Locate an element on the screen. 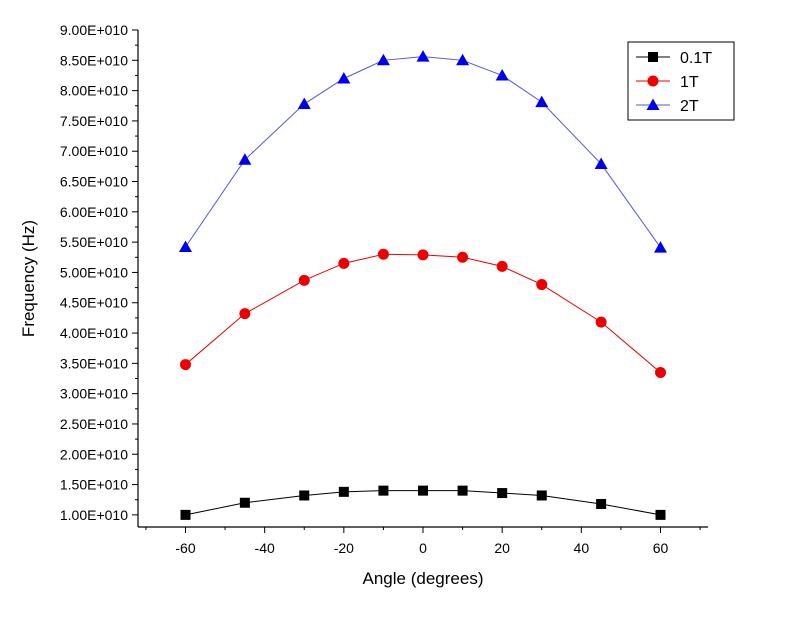 This screenshot has width=800, height=618. series-1t is located at coordinates (423, 313).